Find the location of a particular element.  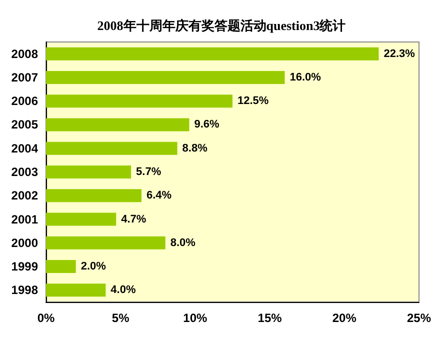

data-label: 22.3% is located at coordinates (400, 54).